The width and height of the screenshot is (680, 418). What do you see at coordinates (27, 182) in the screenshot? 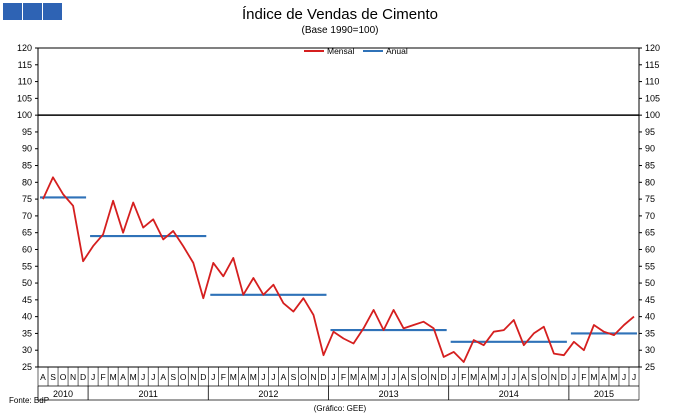
I see `y-tick-label-left: 80` at bounding box center [27, 182].